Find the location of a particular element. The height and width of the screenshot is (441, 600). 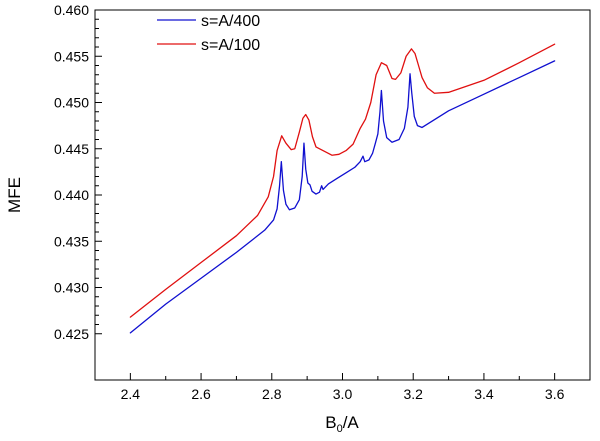

y-tick-label: 0.435 is located at coordinates (71, 241).